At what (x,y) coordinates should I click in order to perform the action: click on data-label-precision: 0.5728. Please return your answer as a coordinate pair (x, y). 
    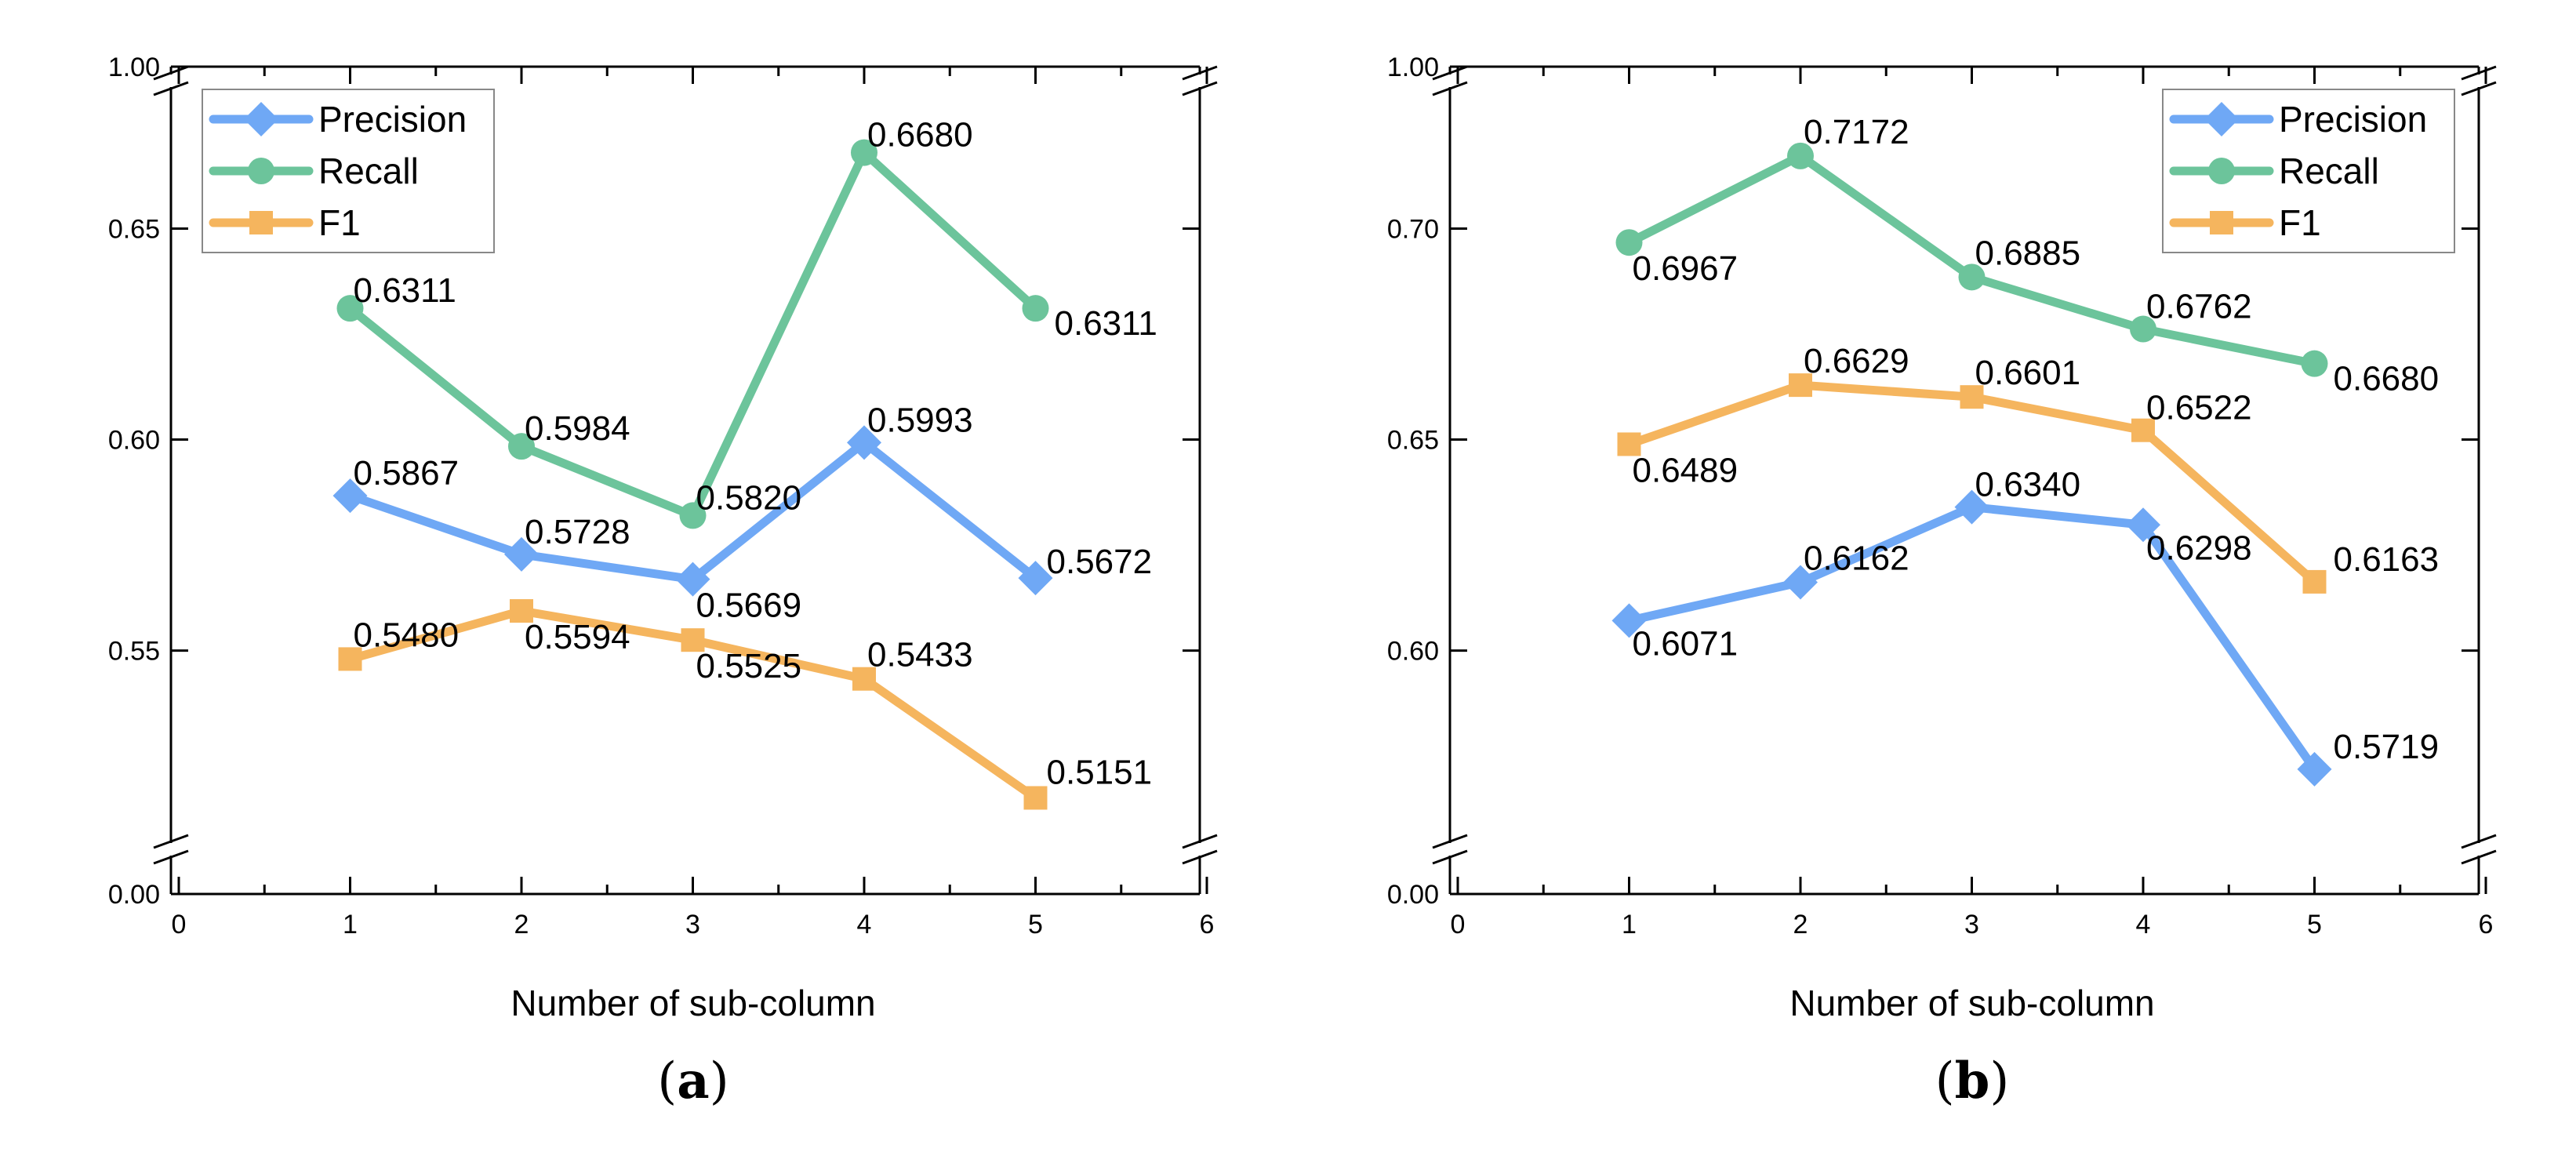
    Looking at the image, I should click on (577, 532).